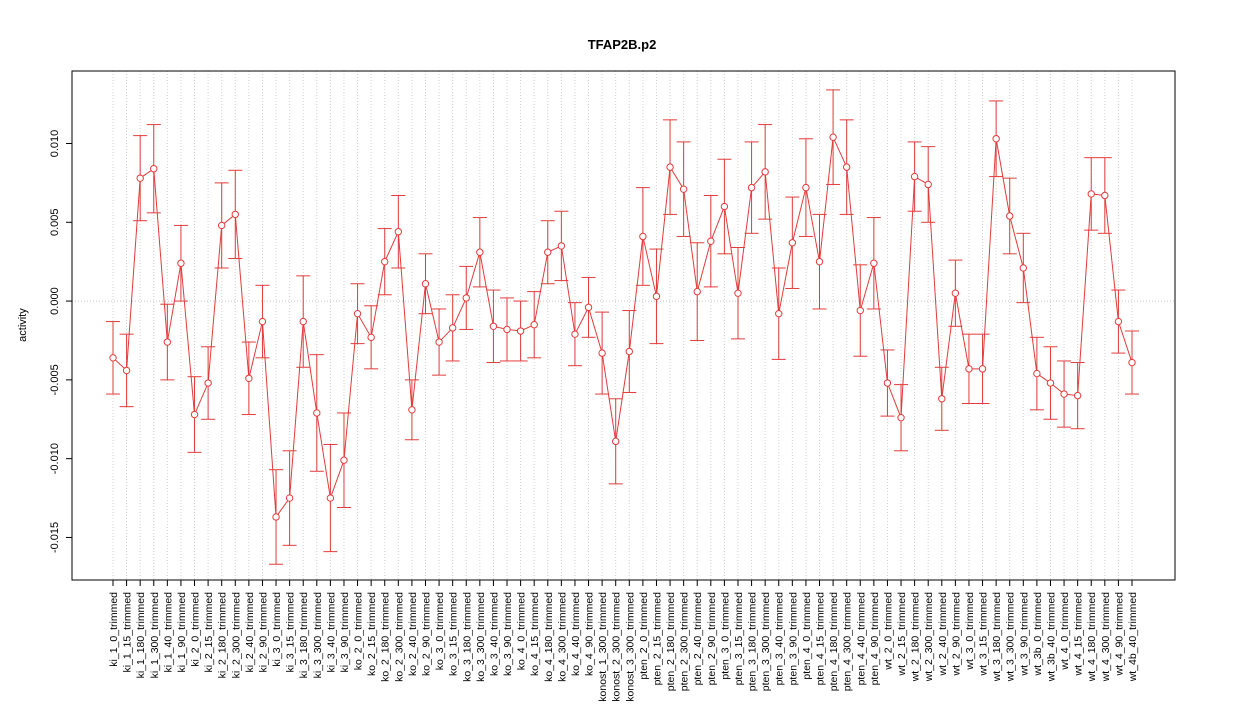 This screenshot has width=1245, height=720. Describe the element at coordinates (55, 144) in the screenshot. I see `y-tick-label: 0.010` at that location.